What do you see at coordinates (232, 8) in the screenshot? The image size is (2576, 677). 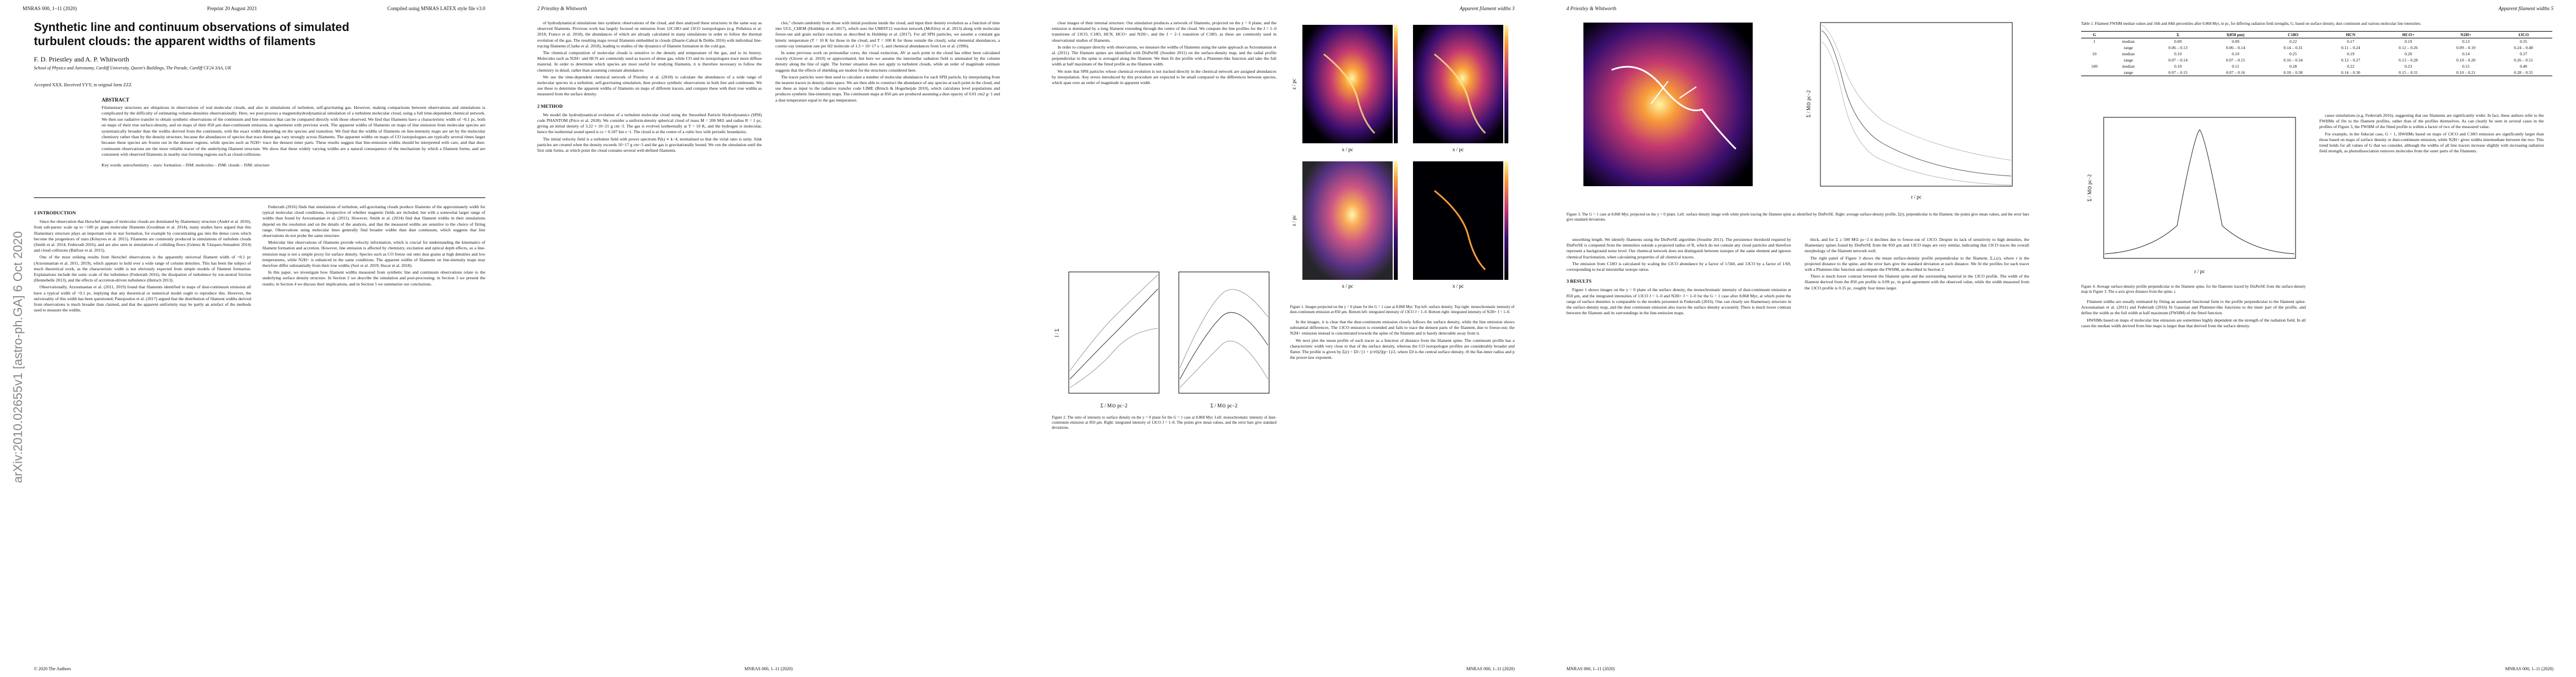 I see `preprint-date: Preprint 20 August 2021` at bounding box center [232, 8].